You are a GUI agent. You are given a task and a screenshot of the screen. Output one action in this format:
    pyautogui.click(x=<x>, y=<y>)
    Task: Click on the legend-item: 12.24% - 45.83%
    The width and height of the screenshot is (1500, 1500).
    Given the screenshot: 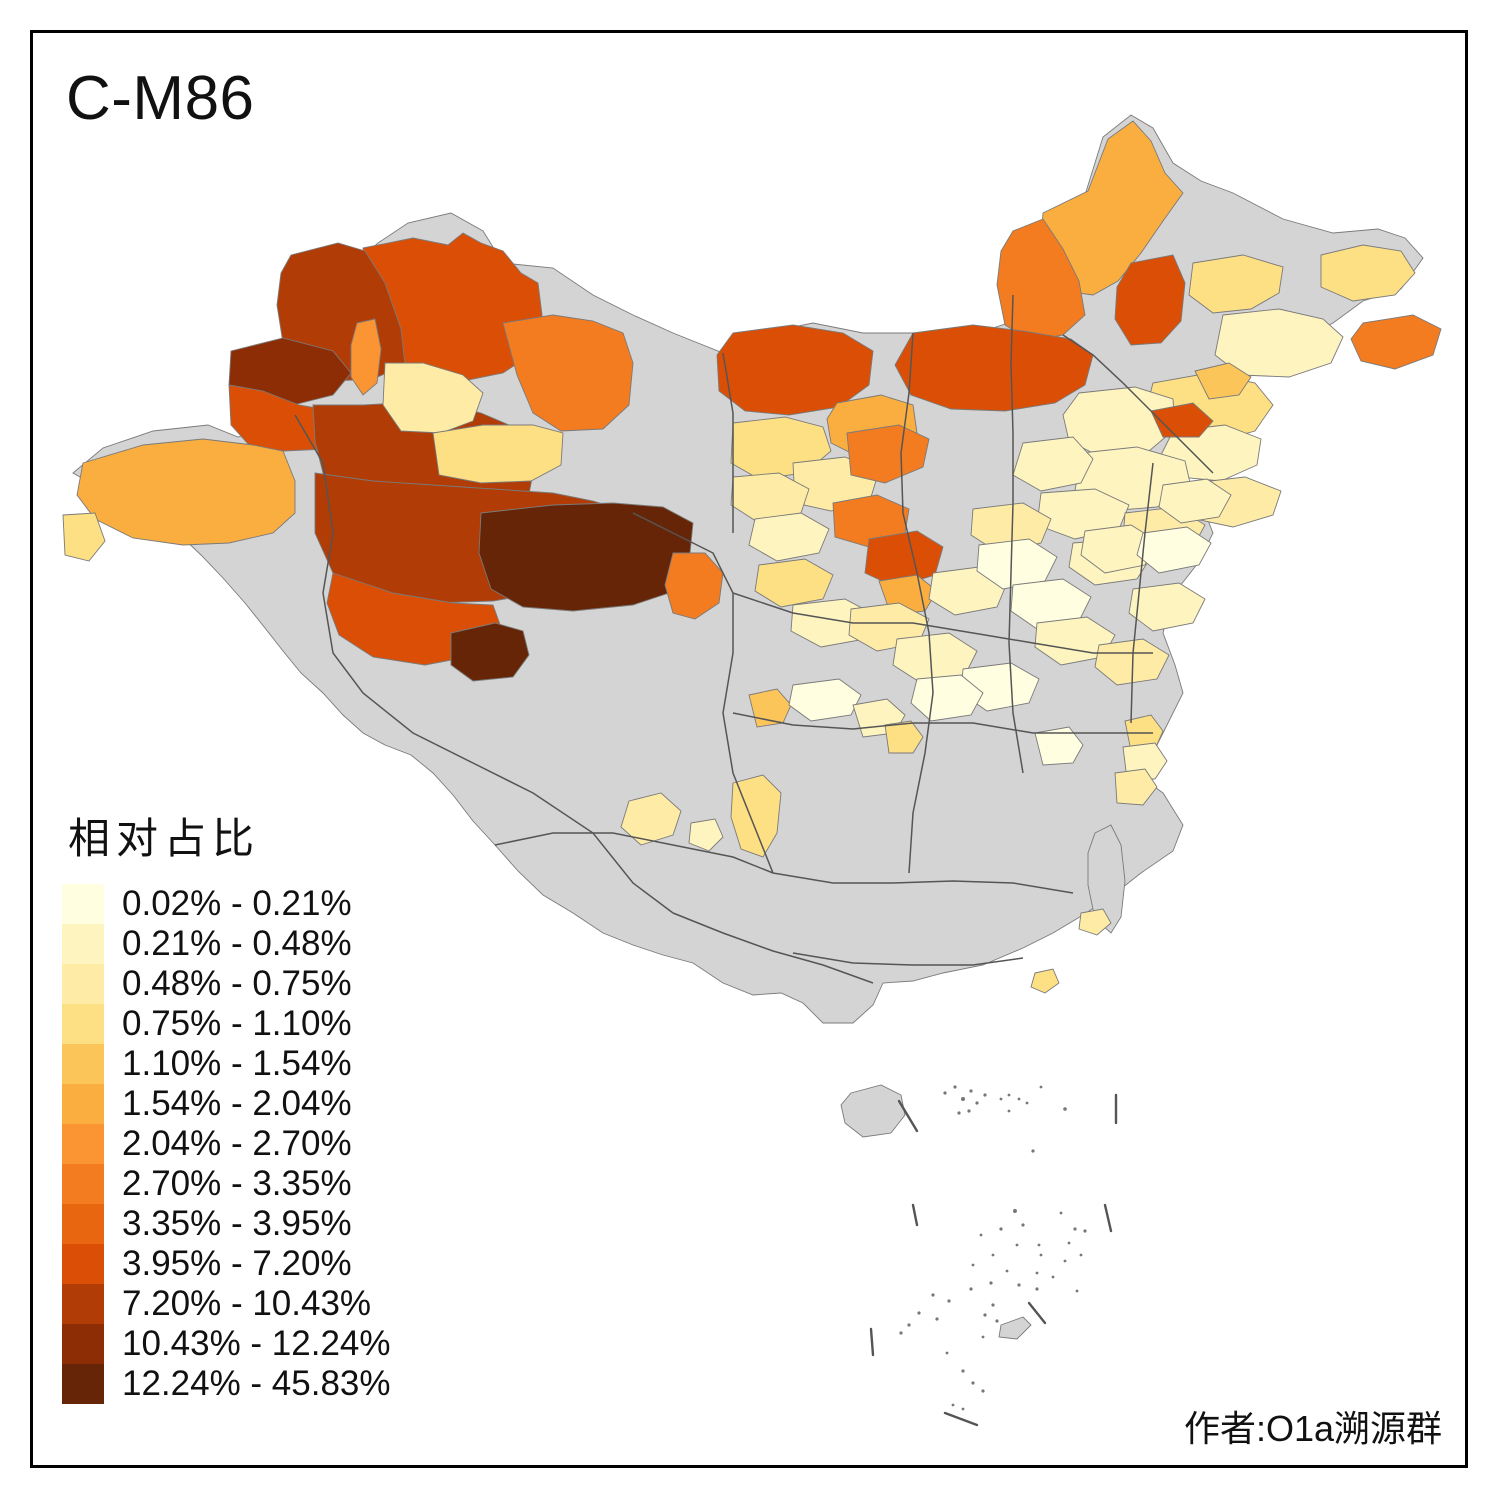 What is the action you would take?
    pyautogui.click(x=226, y=1384)
    